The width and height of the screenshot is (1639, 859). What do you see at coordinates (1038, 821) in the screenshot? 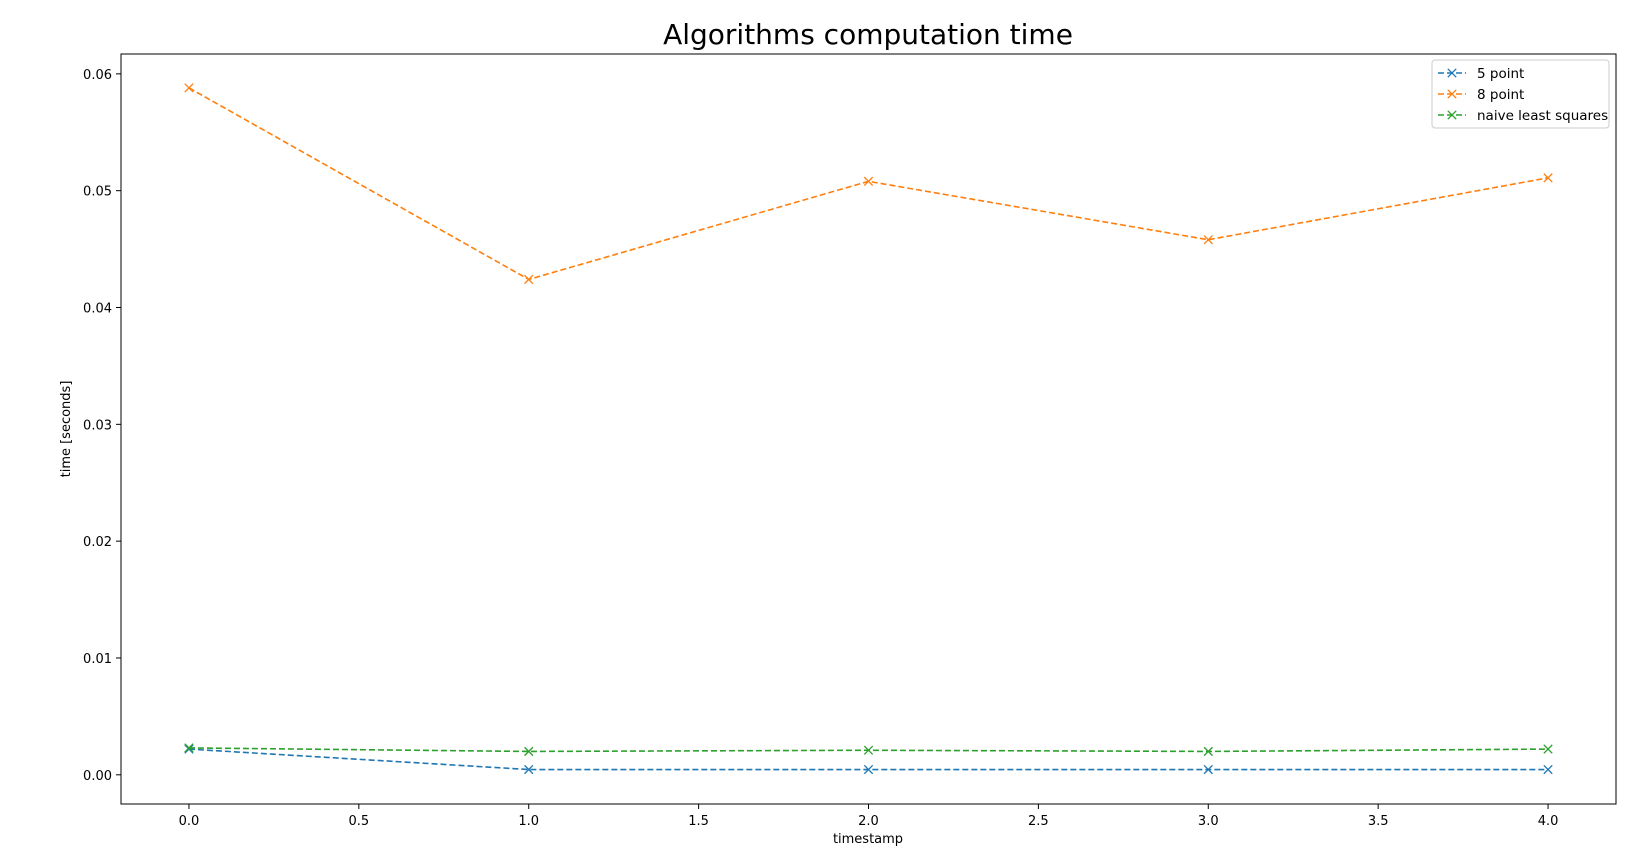
I see `x-tick-label: 2.5` at bounding box center [1038, 821].